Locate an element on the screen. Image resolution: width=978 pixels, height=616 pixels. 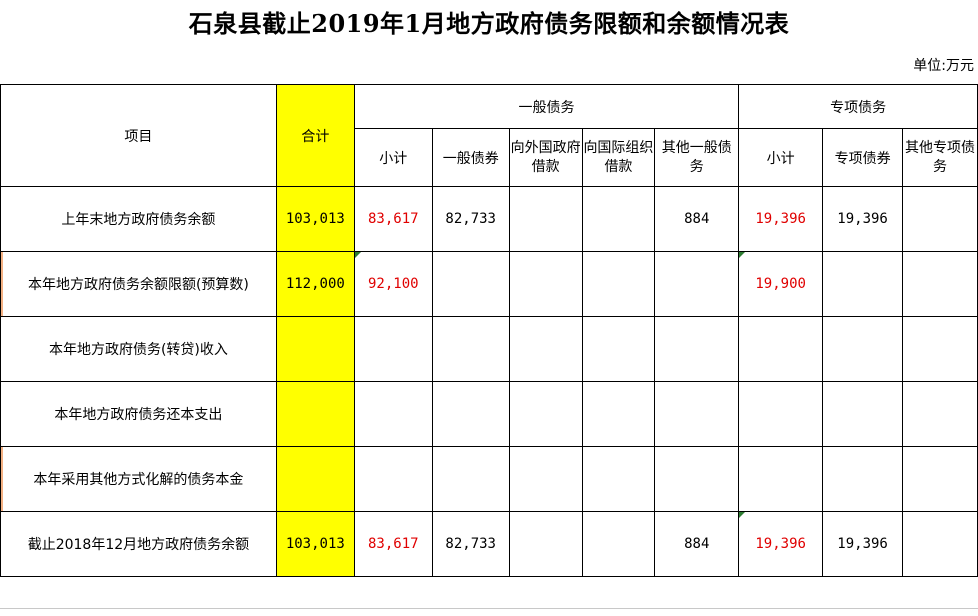
table-row: 本年地方政府债务还本支出 is located at coordinates (489, 414).